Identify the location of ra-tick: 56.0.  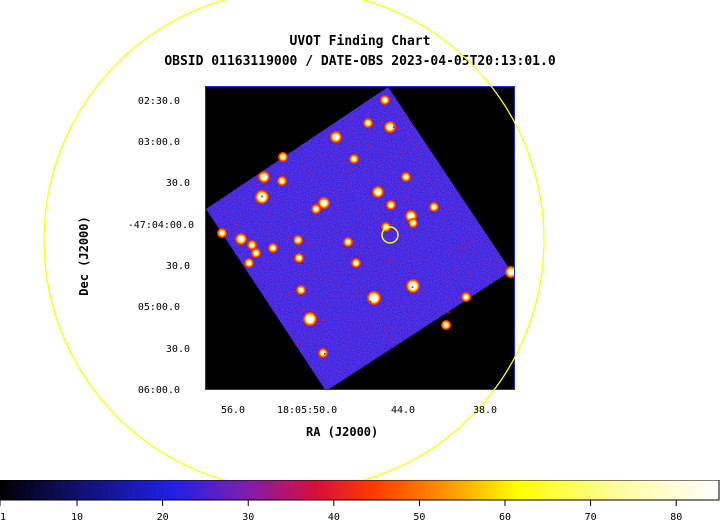
(233, 410).